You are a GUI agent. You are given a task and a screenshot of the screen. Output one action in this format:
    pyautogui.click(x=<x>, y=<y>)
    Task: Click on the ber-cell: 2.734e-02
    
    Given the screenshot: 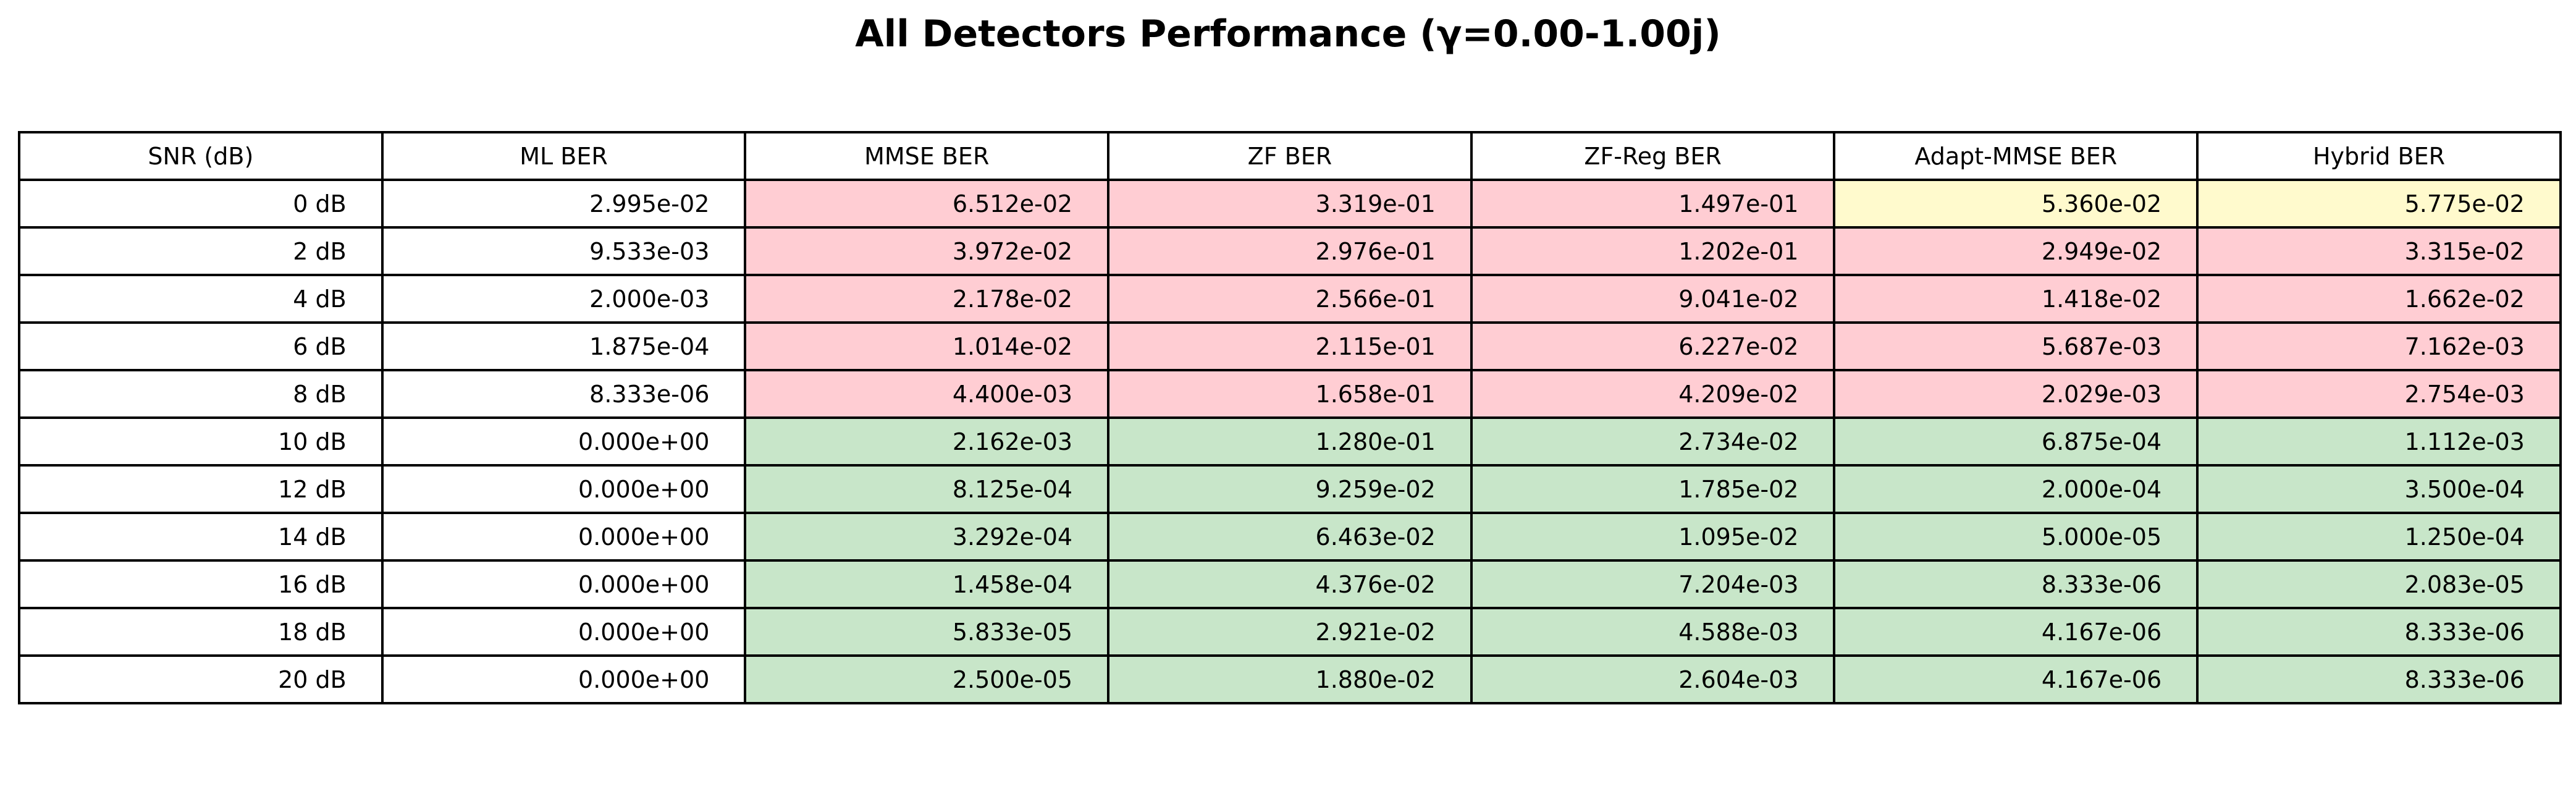 What is the action you would take?
    pyautogui.click(x=1653, y=441)
    